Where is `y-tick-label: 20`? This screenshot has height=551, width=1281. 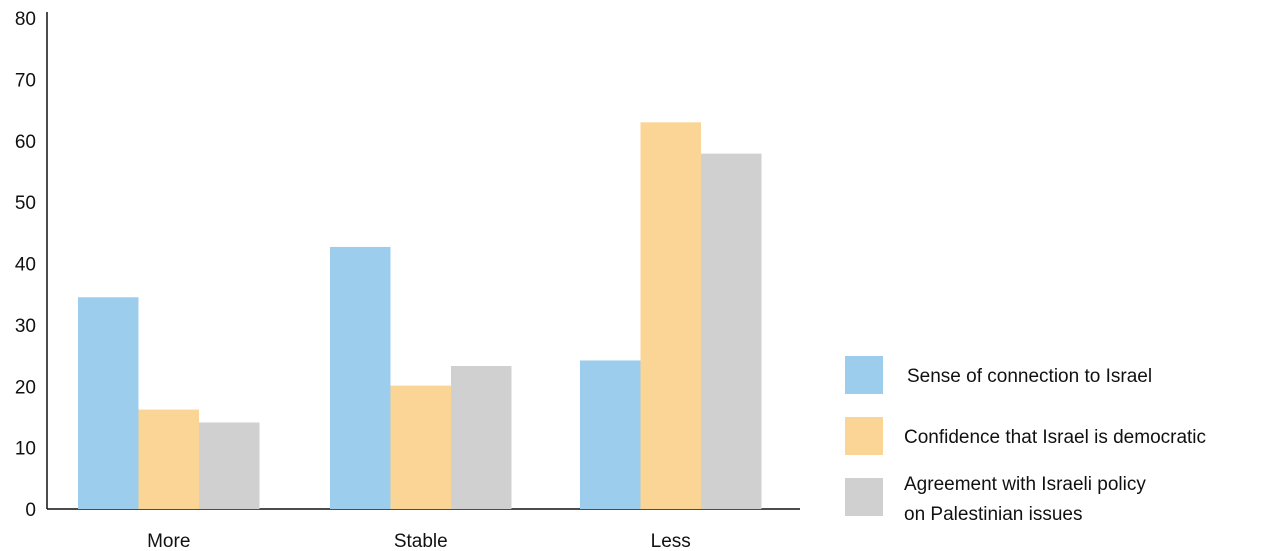 y-tick-label: 20 is located at coordinates (25, 387).